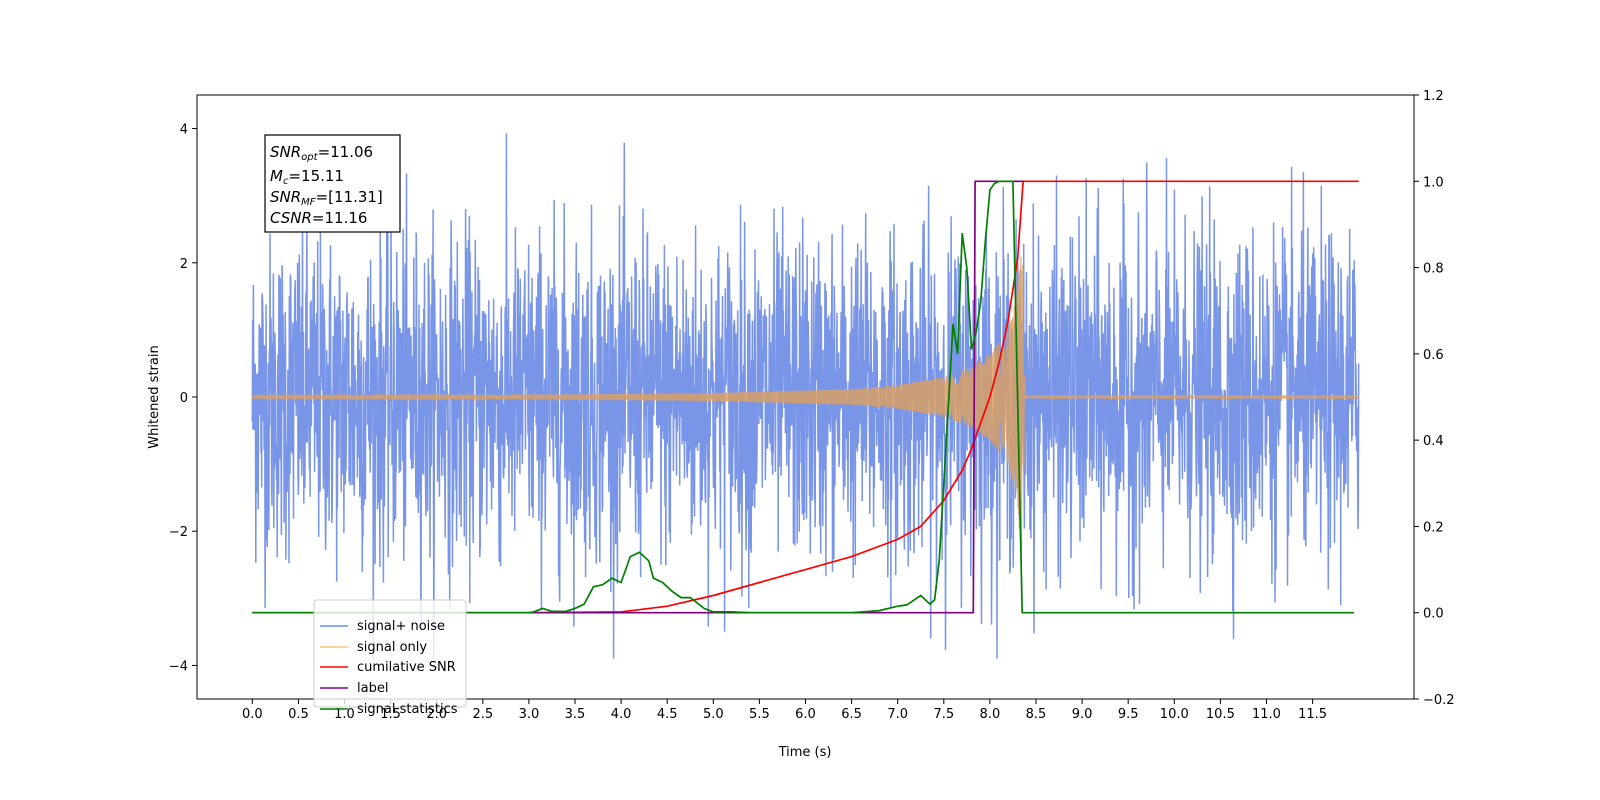 The width and height of the screenshot is (1600, 800). What do you see at coordinates (184, 130) in the screenshot?
I see `y-tick-label-left: 4` at bounding box center [184, 130].